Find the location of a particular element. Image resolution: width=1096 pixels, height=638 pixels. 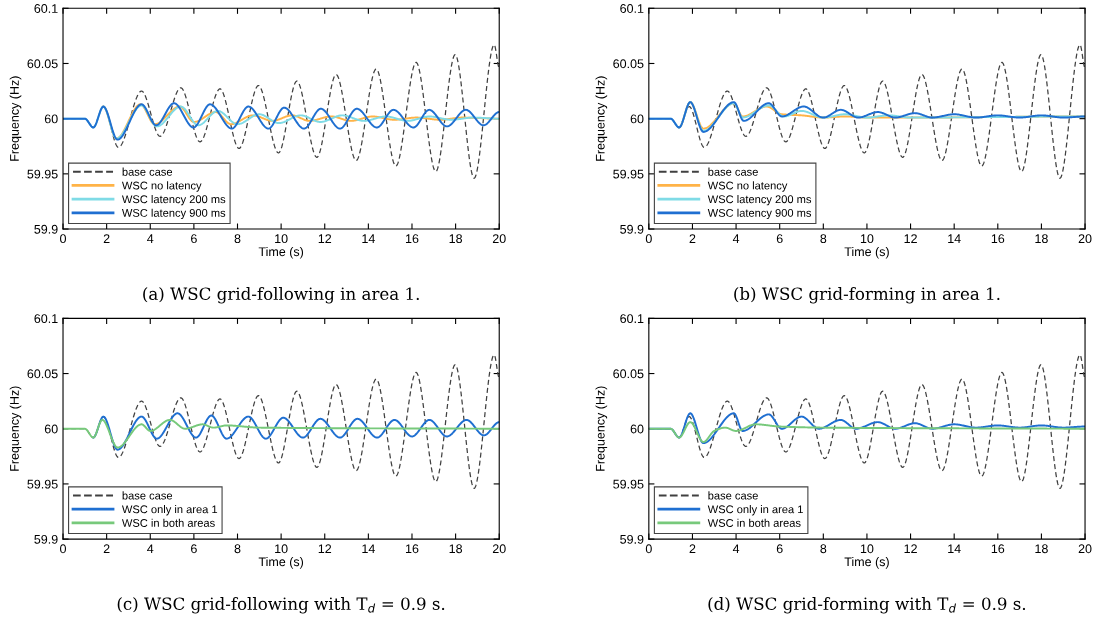

text: (b) WSC grid-forming in area 1. is located at coordinates (867, 295).